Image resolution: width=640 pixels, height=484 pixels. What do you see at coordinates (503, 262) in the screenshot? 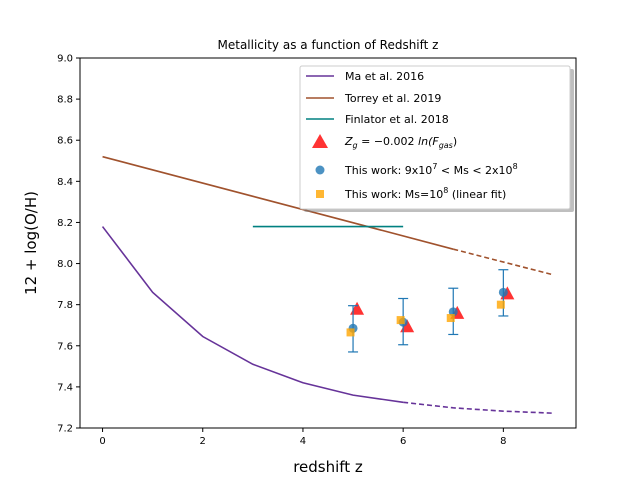
I see `series-line-1-dashed` at bounding box center [503, 262].